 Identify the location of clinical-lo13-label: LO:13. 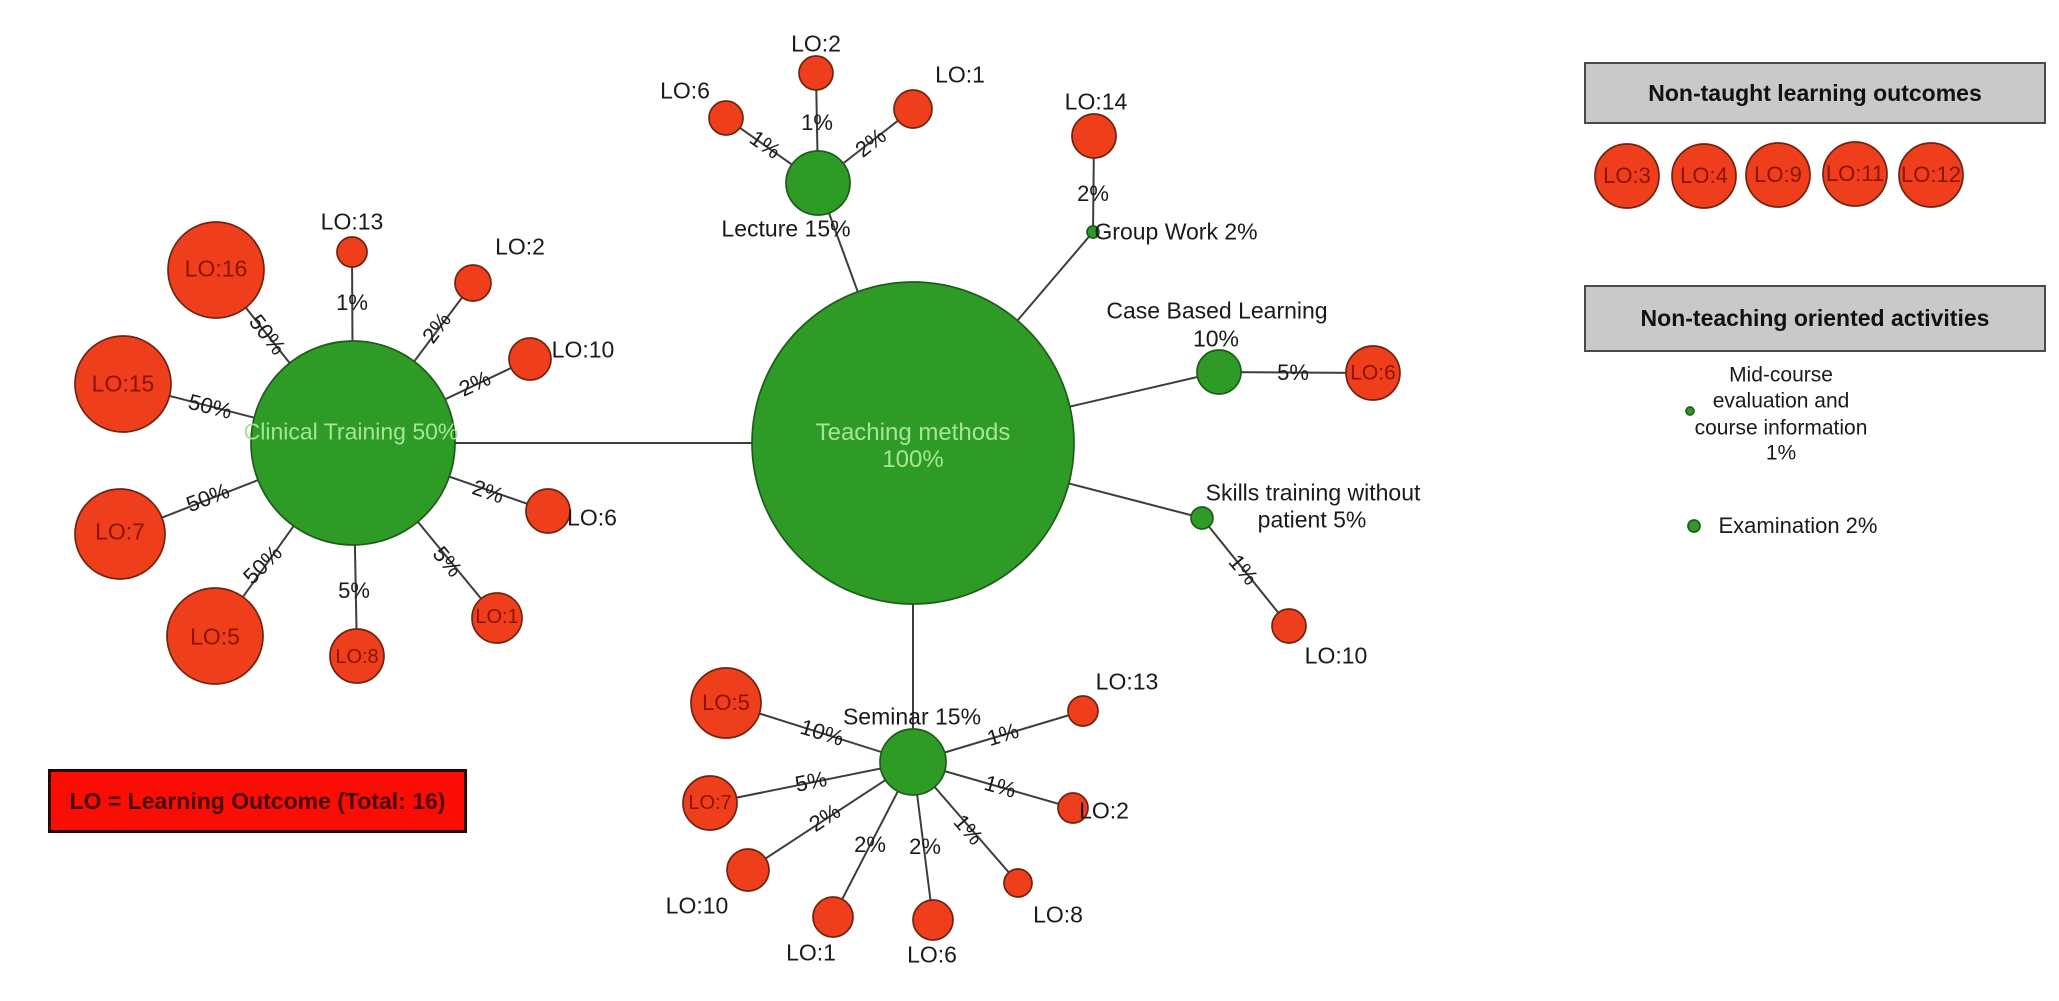
(352, 221).